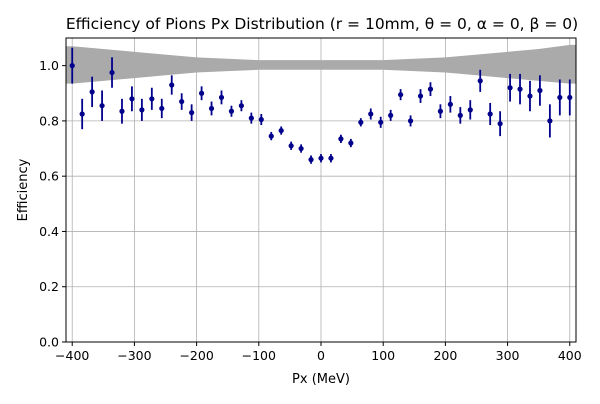 This screenshot has width=600, height=404. I want to click on x-tick-label: −200, so click(196, 355).